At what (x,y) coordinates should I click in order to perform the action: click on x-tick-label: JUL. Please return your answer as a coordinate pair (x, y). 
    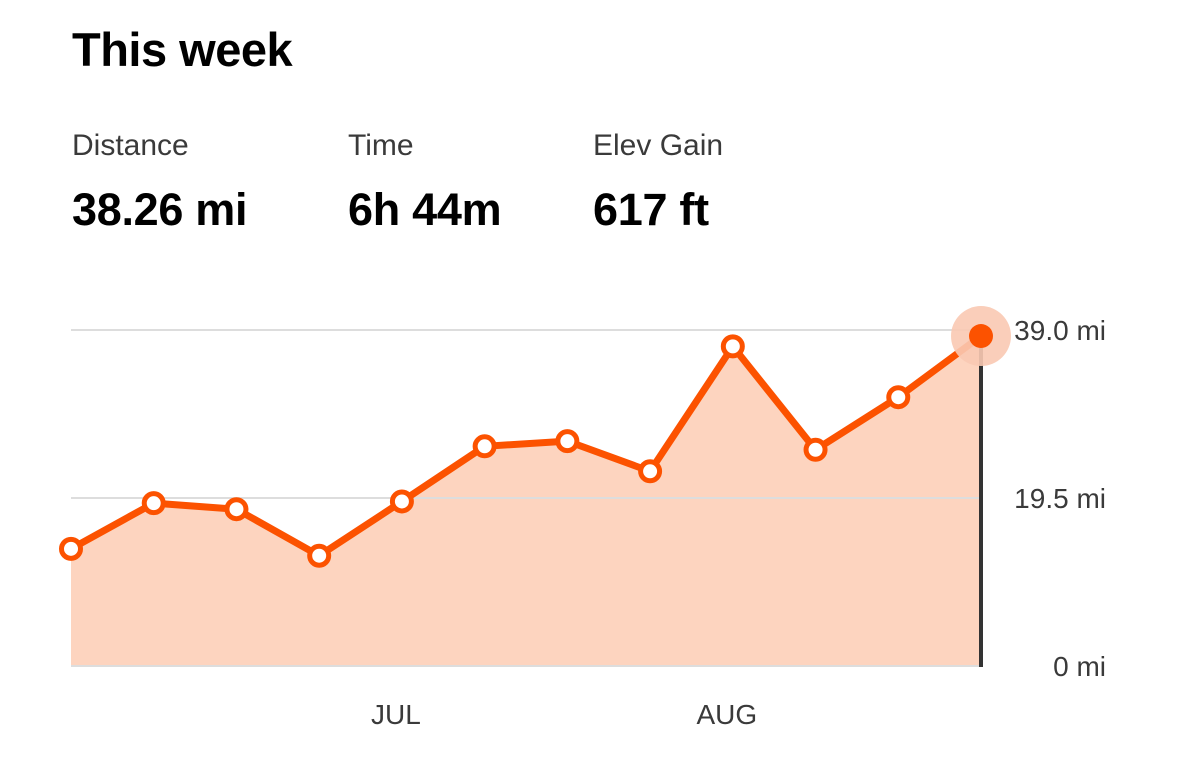
    Looking at the image, I should click on (396, 714).